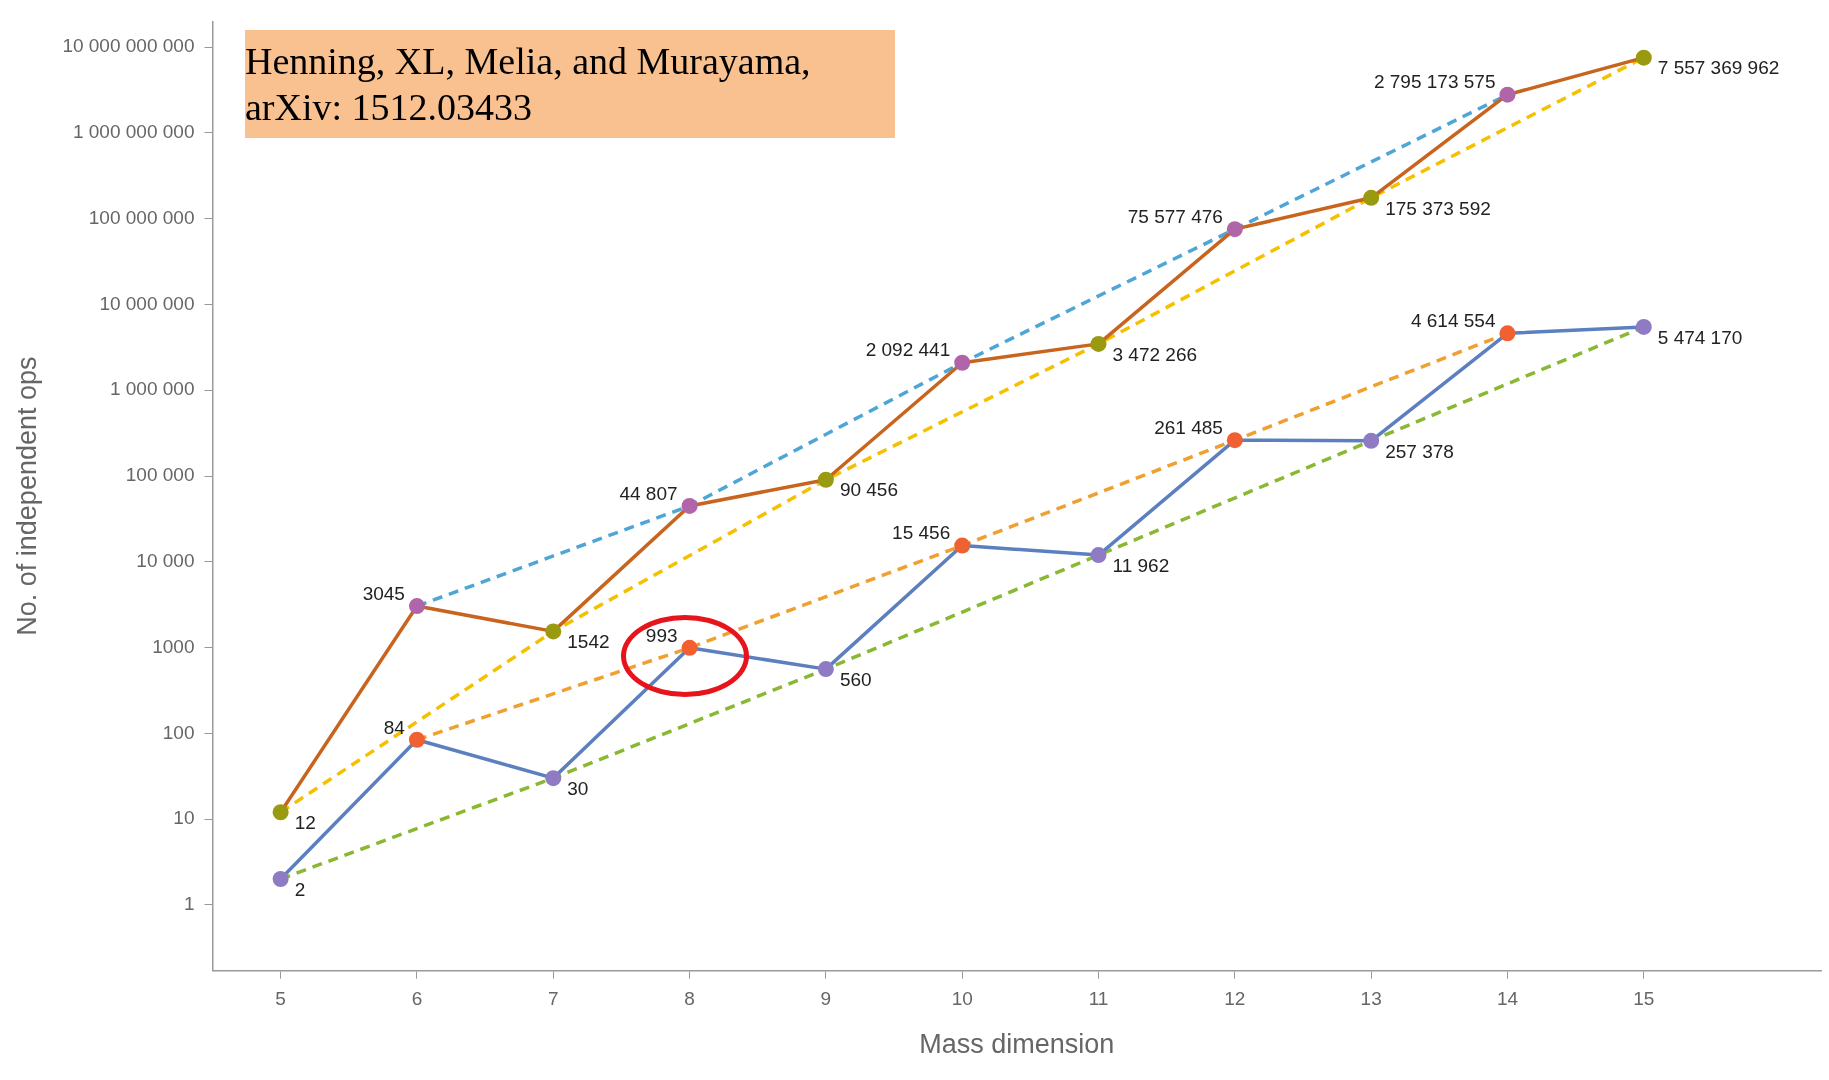  Describe the element at coordinates (826, 999) in the screenshot. I see `x-tick-label: 9` at that location.